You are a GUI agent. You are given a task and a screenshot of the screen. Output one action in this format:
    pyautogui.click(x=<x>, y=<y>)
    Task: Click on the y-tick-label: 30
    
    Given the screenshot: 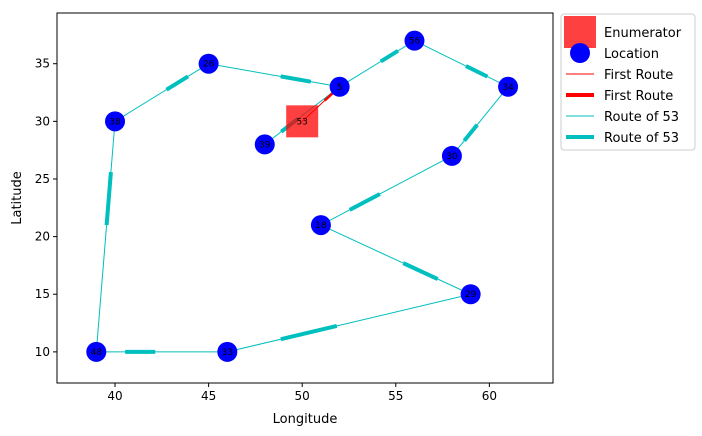 What is the action you would take?
    pyautogui.click(x=42, y=121)
    